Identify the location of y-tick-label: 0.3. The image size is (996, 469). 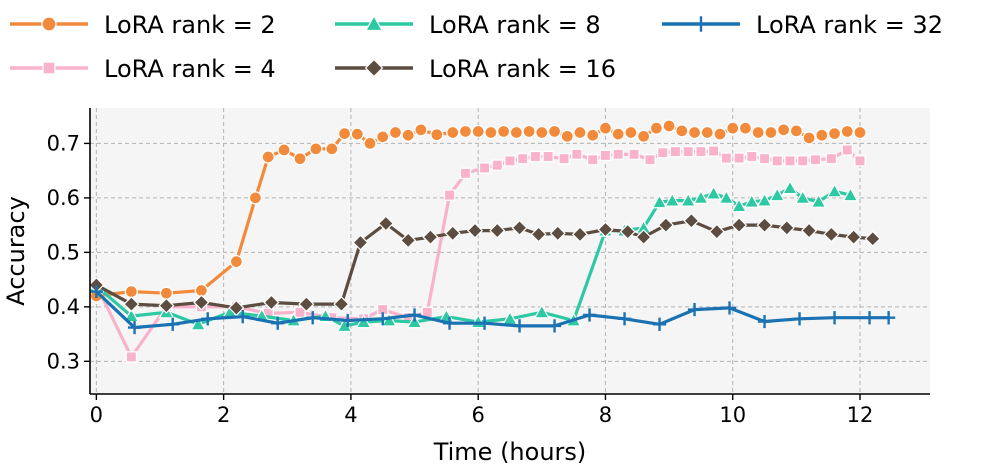
(63, 361).